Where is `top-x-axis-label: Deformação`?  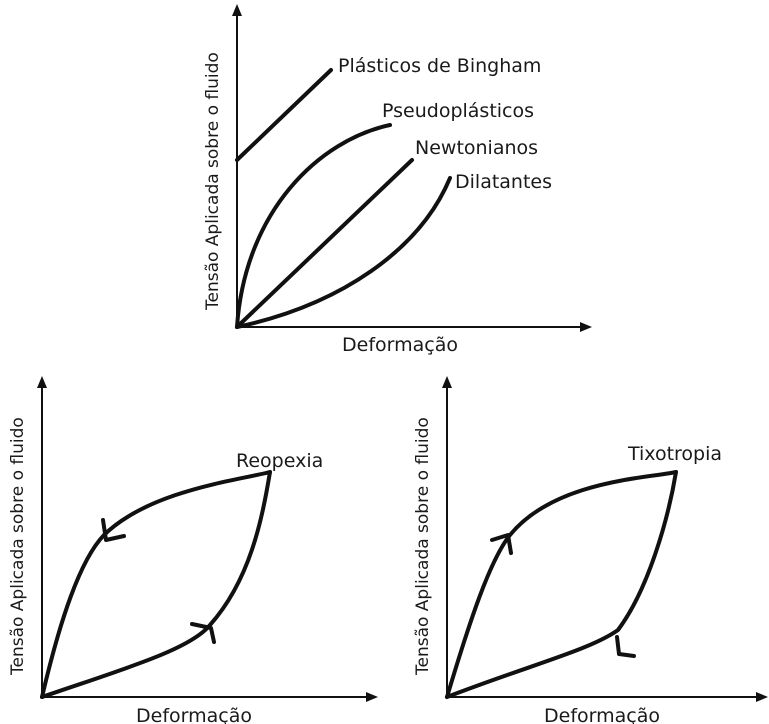
top-x-axis-label: Deformação is located at coordinates (400, 345).